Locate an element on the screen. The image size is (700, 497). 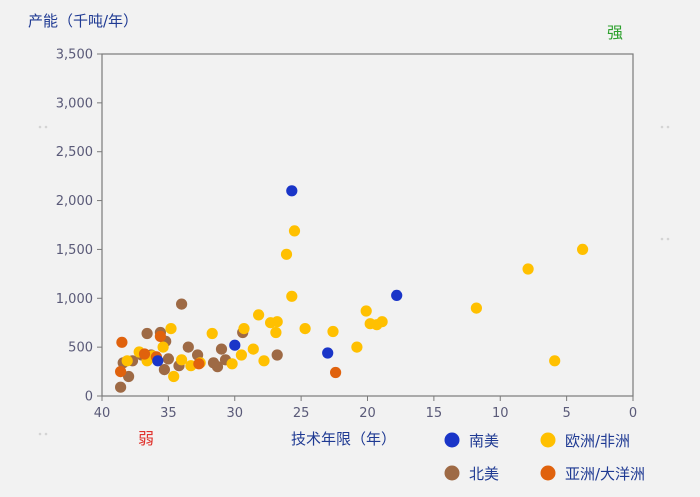
legend-label: 亚洲/大洋洲 is located at coordinates (605, 474).